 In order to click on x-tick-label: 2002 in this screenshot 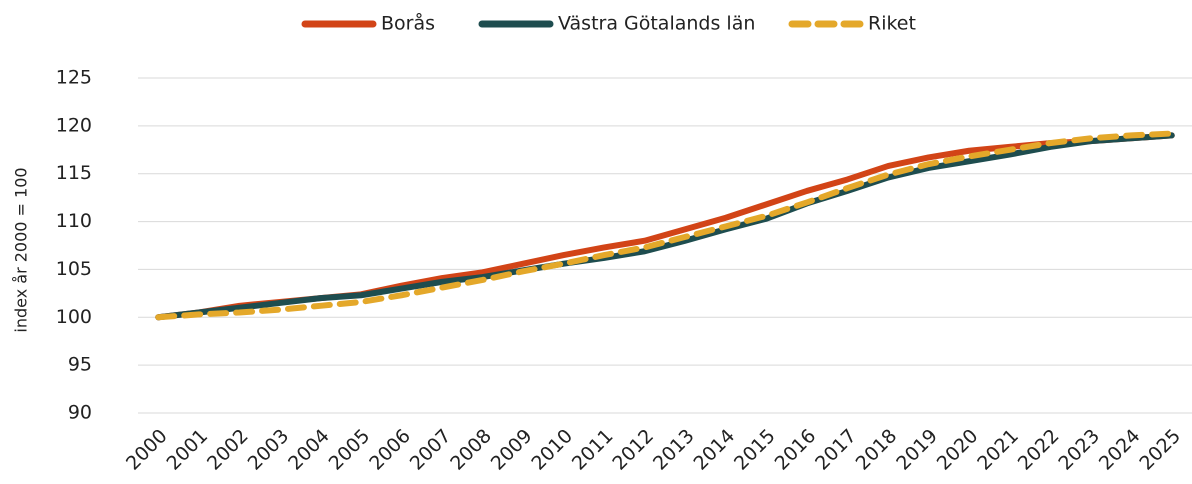, I will do `click(228, 450)`.